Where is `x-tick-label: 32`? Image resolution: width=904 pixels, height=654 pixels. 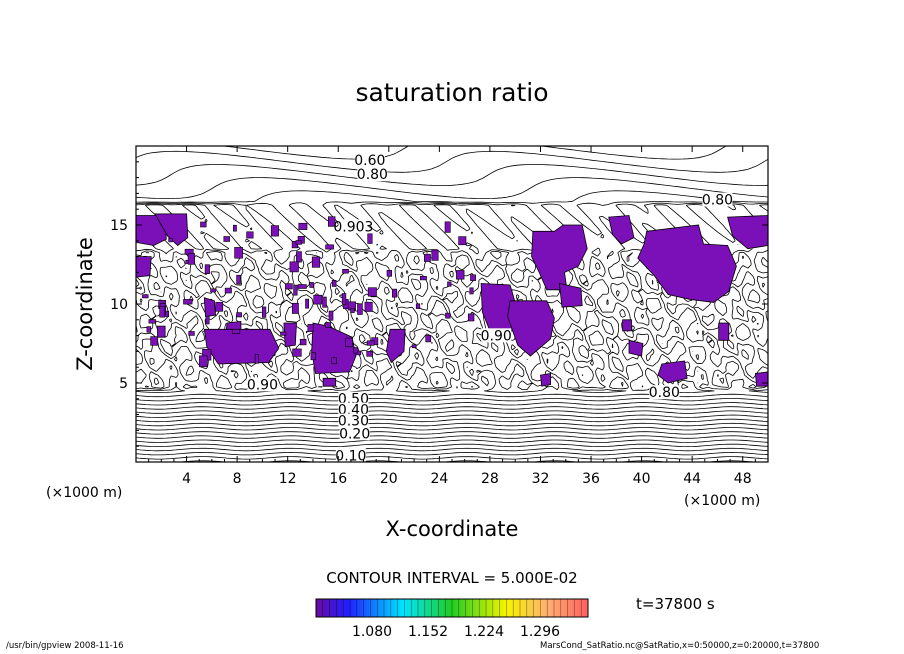
x-tick-label: 32 is located at coordinates (541, 479).